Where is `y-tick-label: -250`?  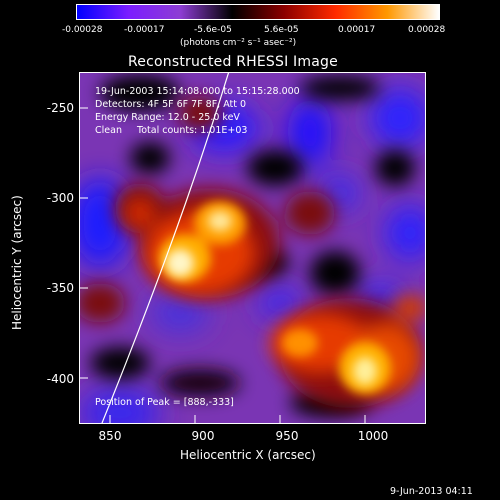 y-tick-label: -250 is located at coordinates (60, 108).